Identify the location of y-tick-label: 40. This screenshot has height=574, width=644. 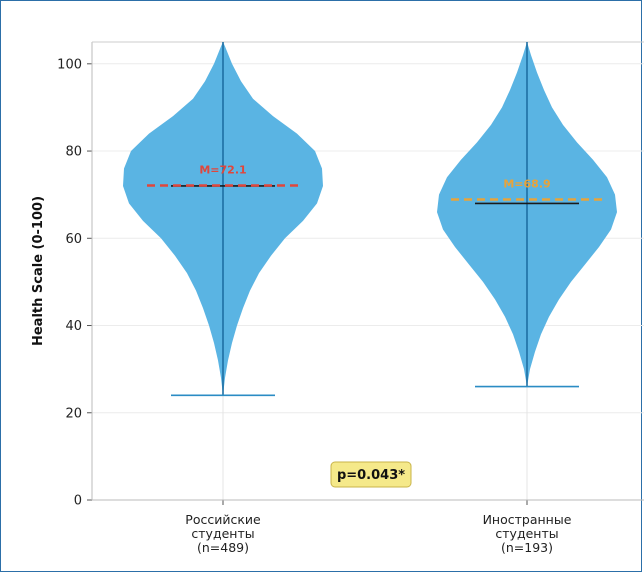
(73, 326).